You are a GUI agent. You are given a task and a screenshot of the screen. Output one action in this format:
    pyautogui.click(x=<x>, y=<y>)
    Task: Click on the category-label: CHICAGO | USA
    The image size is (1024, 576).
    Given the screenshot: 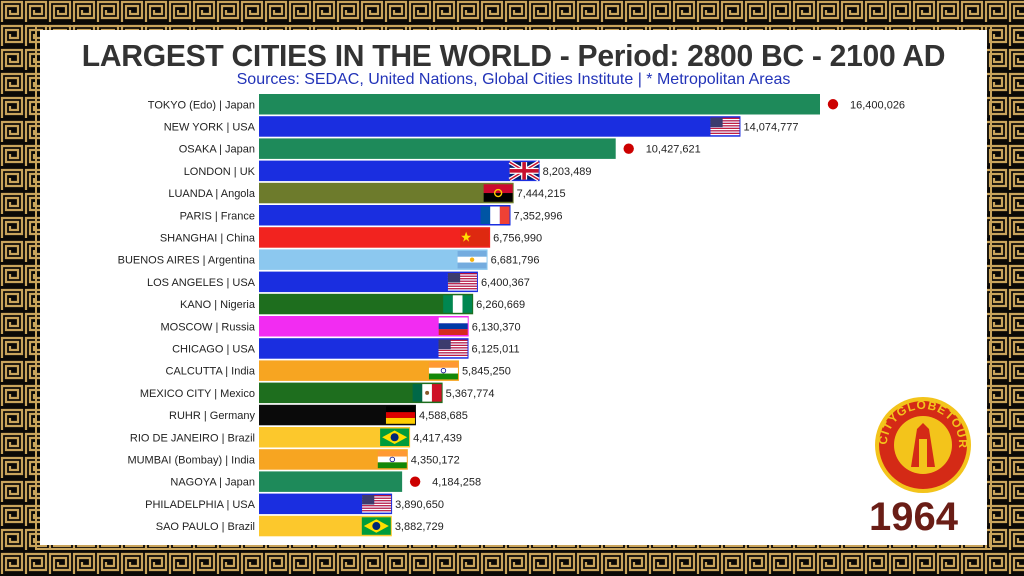 What is the action you would take?
    pyautogui.click(x=214, y=349)
    